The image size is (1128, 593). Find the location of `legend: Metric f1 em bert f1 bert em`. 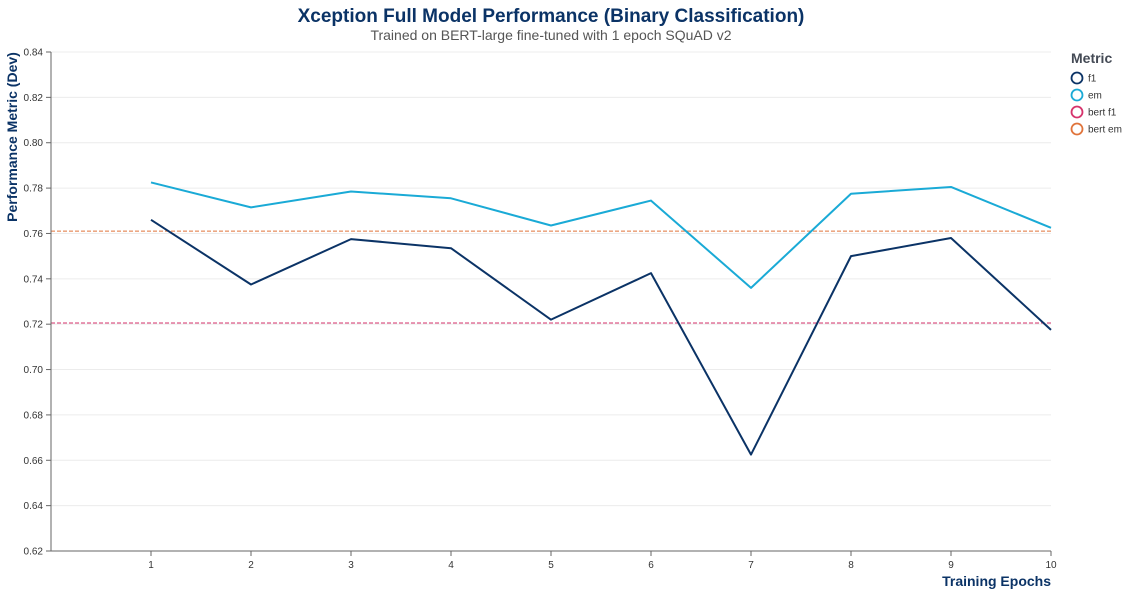

legend: Metric f1 em bert f1 bert em is located at coordinates (1096, 93).